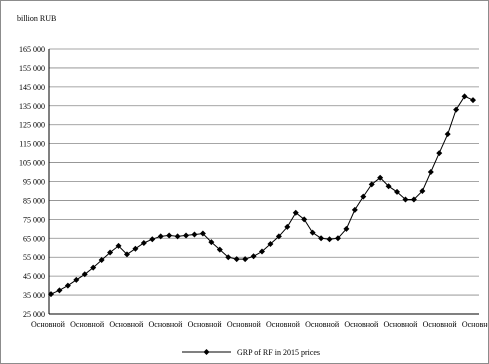  What do you see at coordinates (206, 352) in the screenshot?
I see `legend-marker` at bounding box center [206, 352].